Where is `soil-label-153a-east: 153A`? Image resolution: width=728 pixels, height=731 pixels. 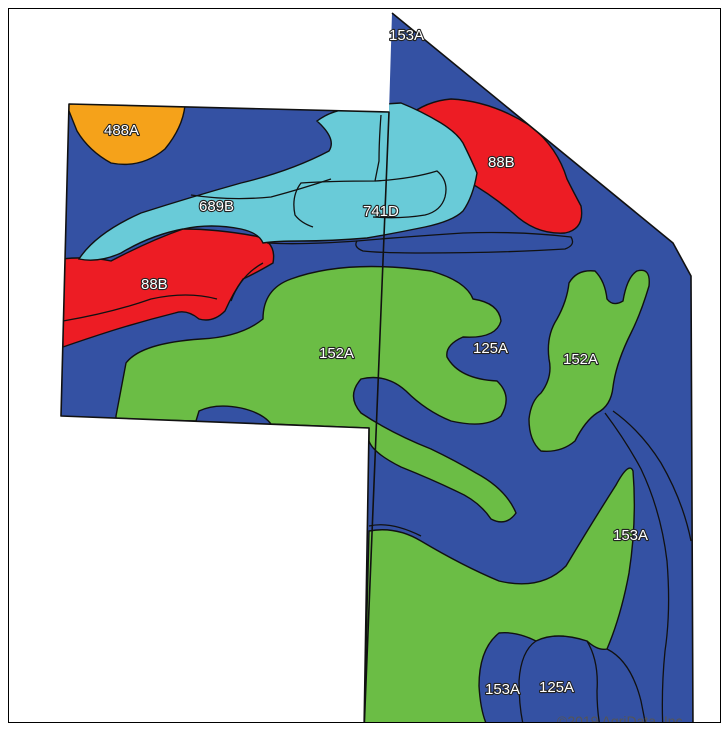 soil-label-153a-east: 153A is located at coordinates (630, 535).